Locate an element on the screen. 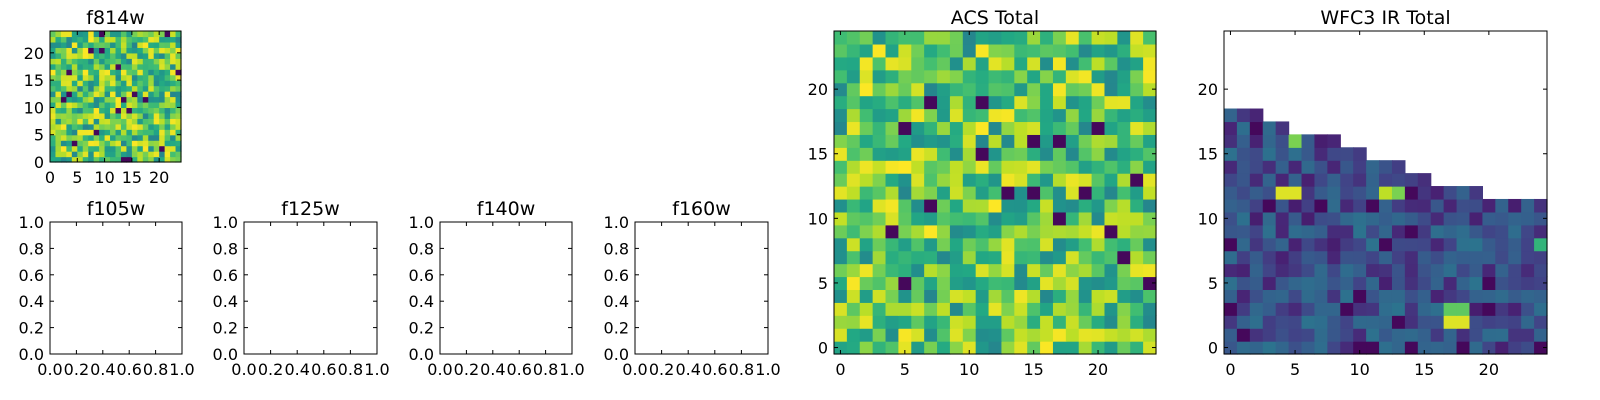  x-tick-label: 0.0 is located at coordinates (243, 369).